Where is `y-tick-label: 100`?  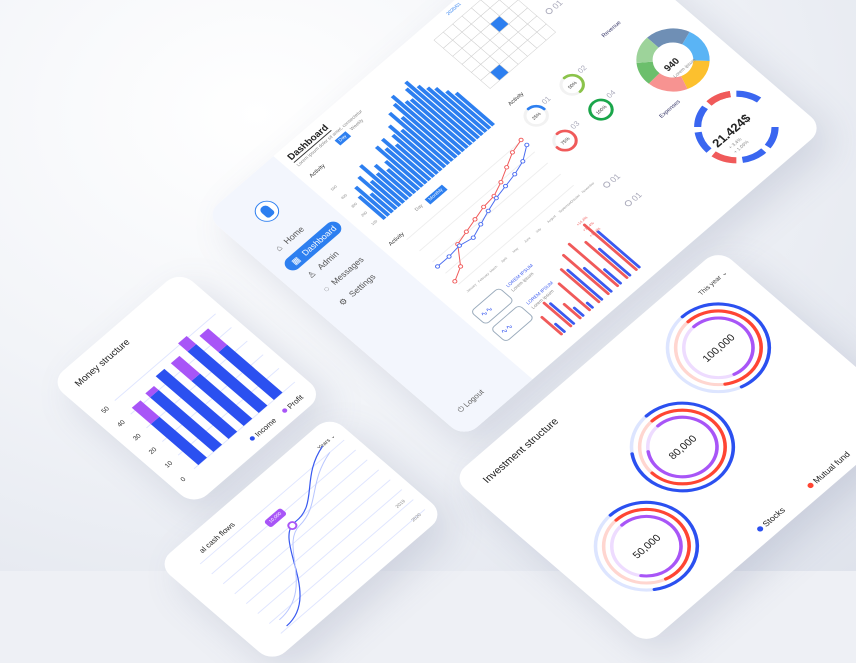 y-tick-label: 100 is located at coordinates (374, 222).